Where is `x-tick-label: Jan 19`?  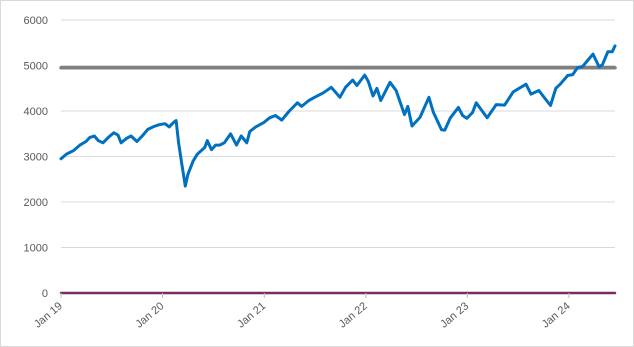 x-tick-label: Jan 19 is located at coordinates (48, 315).